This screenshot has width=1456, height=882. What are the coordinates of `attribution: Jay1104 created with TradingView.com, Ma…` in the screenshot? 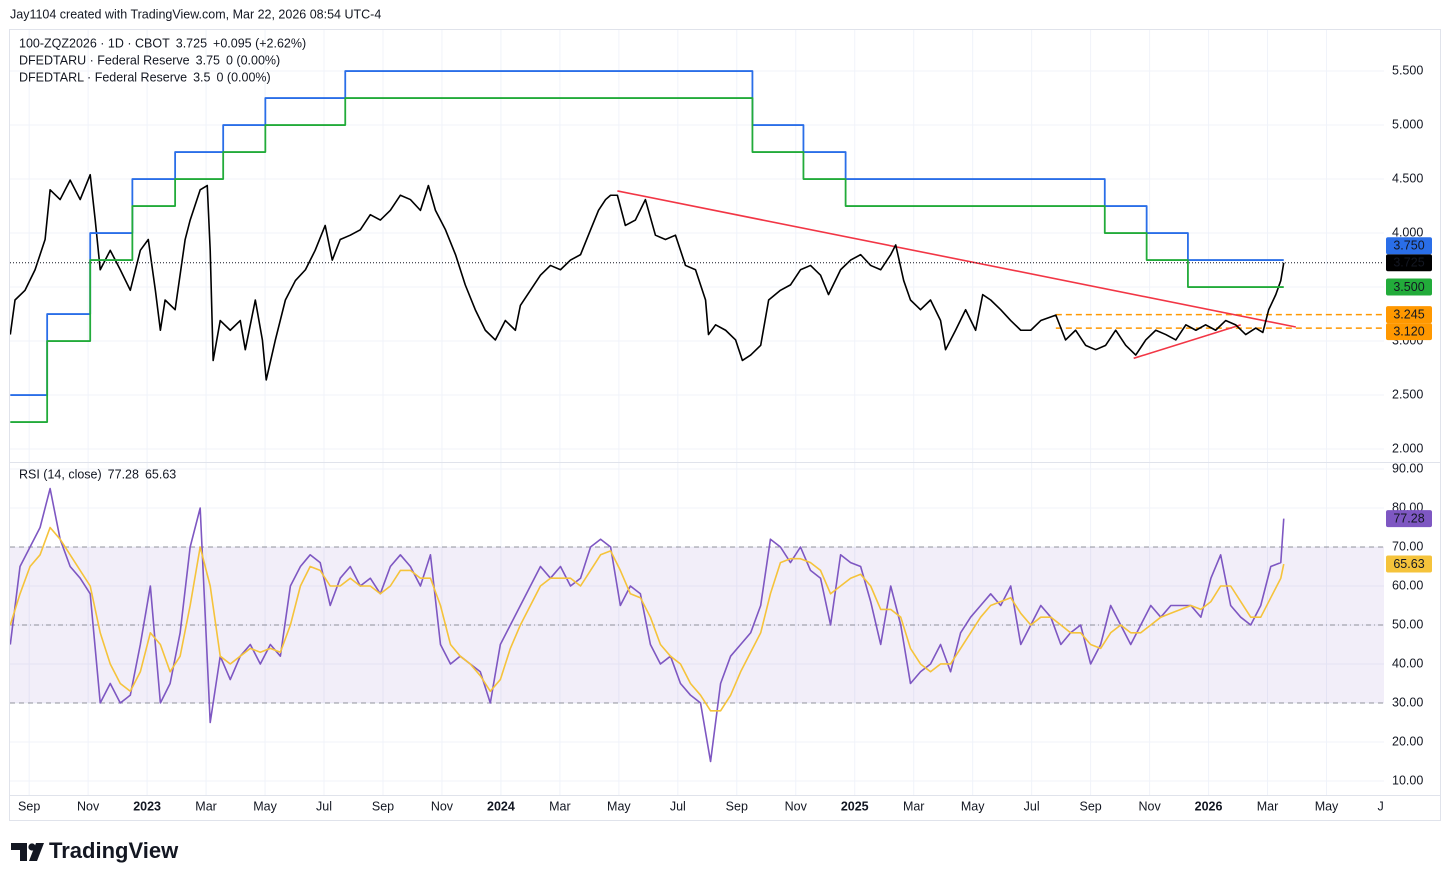 It's located at (195, 14).